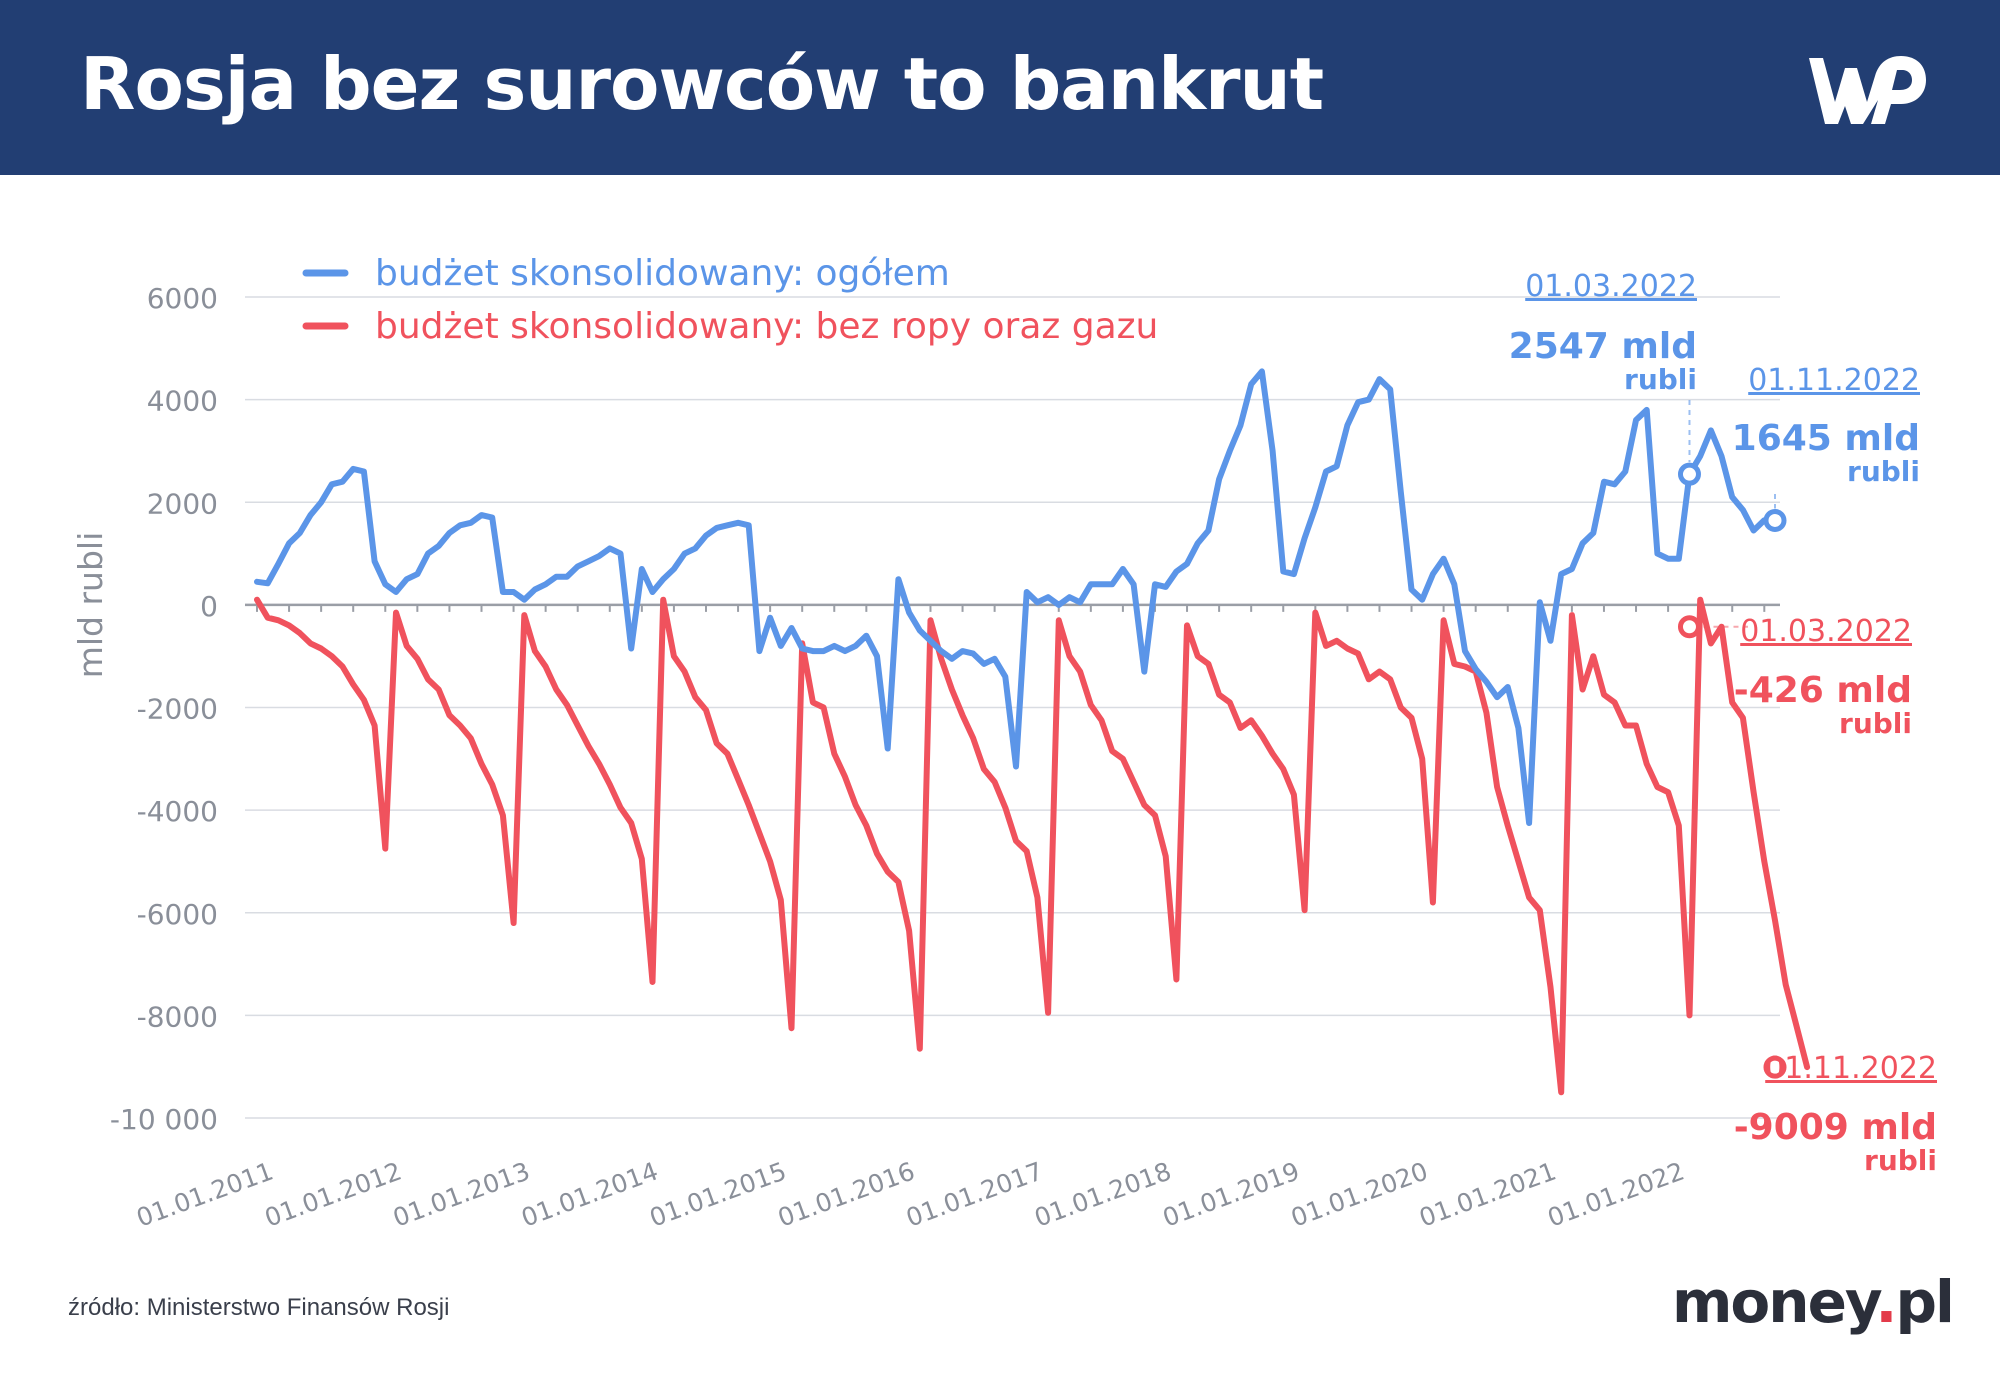 This screenshot has height=1375, width=2000. I want to click on annotation-value: -426 mld, so click(1823, 690).